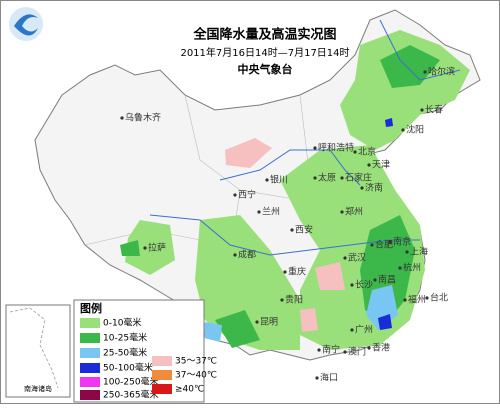 This screenshot has height=408, width=500. I want to click on city-label: 福州, so click(417, 300).